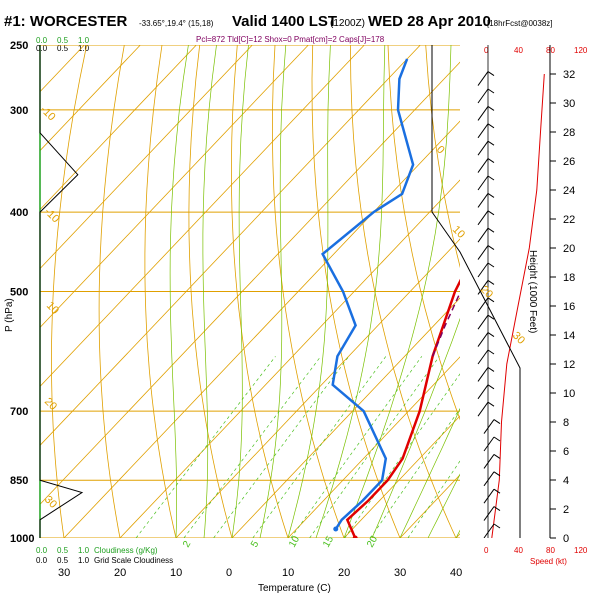  I want to click on cloud-bottom-scale-b-1: 0.5, so click(63, 560).